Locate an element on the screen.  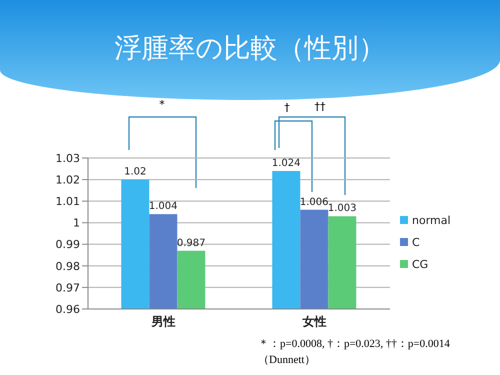
data-label: 0.987 is located at coordinates (191, 243).